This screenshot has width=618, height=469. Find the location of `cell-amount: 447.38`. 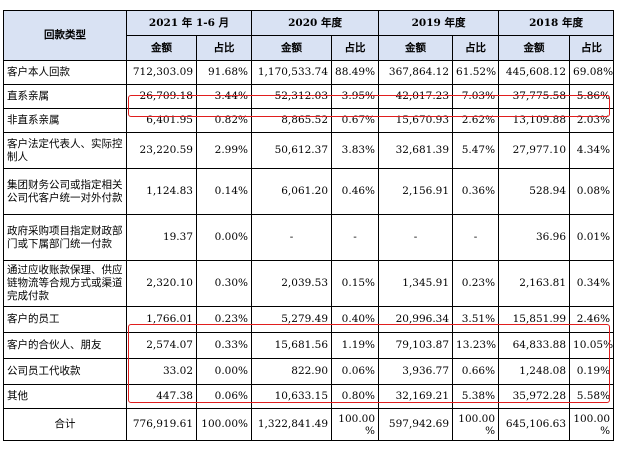

cell-amount: 447.38 is located at coordinates (161, 396).